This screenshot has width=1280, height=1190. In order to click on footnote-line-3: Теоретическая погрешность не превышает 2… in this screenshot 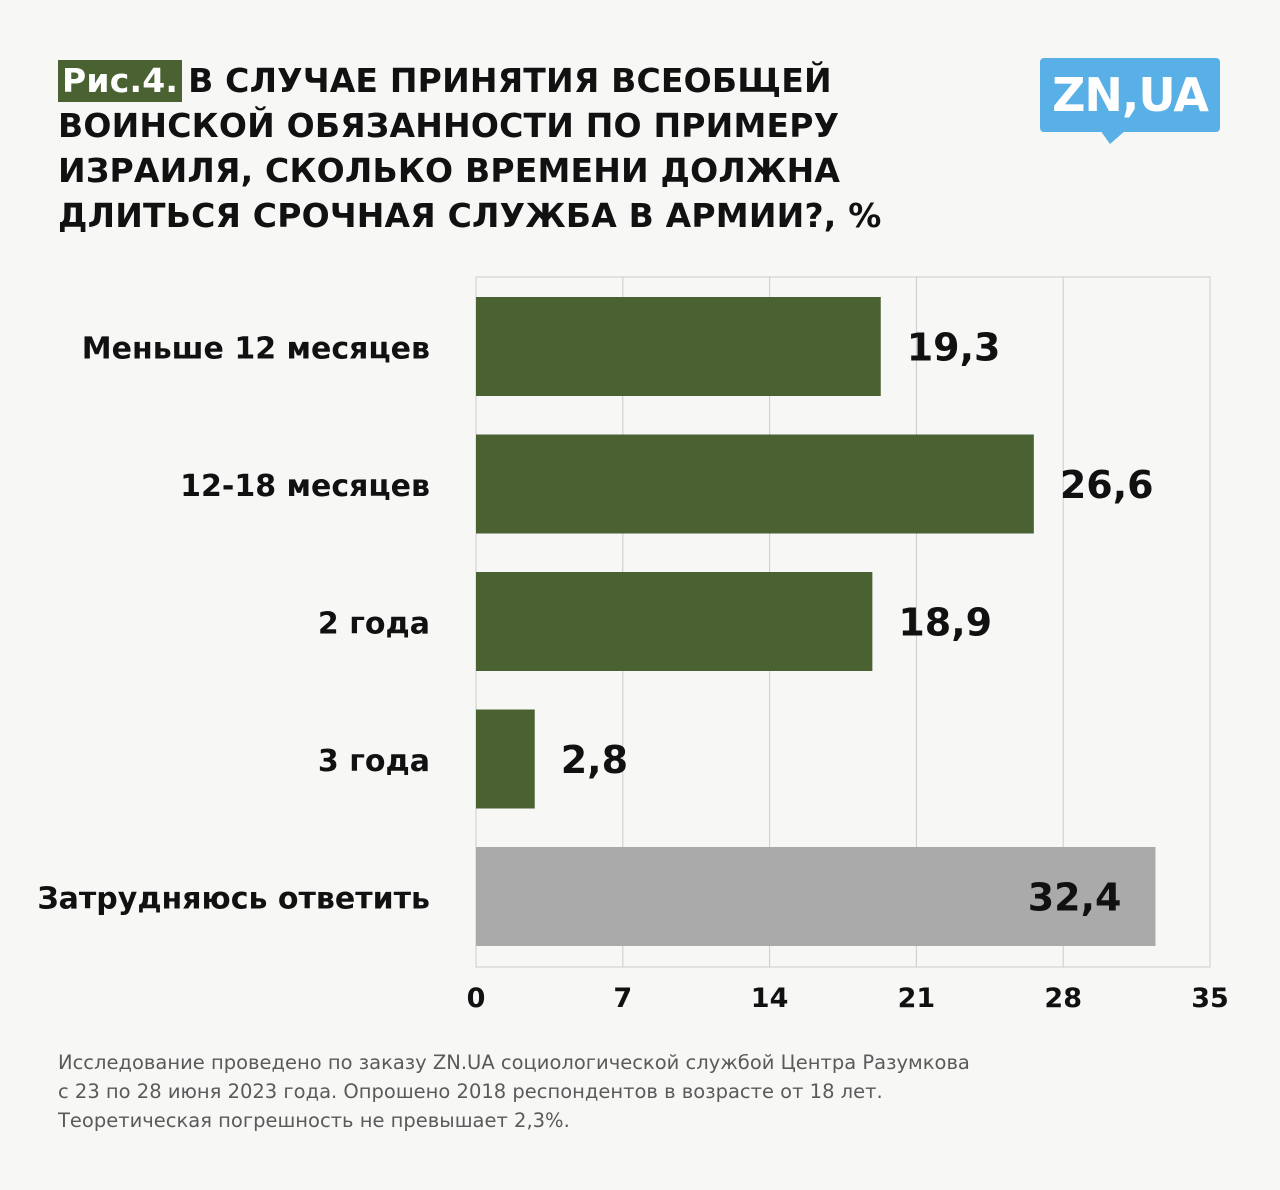, I will do `click(314, 1120)`.